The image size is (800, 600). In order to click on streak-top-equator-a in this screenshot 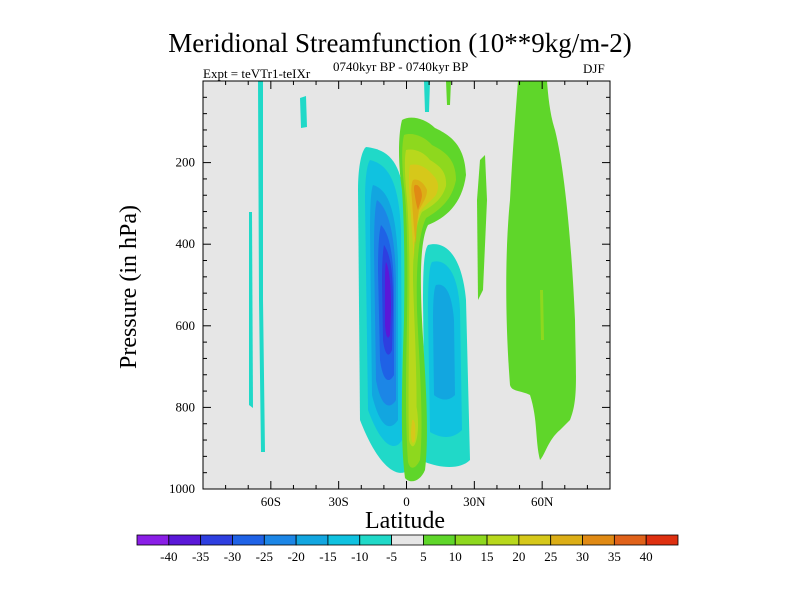, I will do `click(427, 96)`.